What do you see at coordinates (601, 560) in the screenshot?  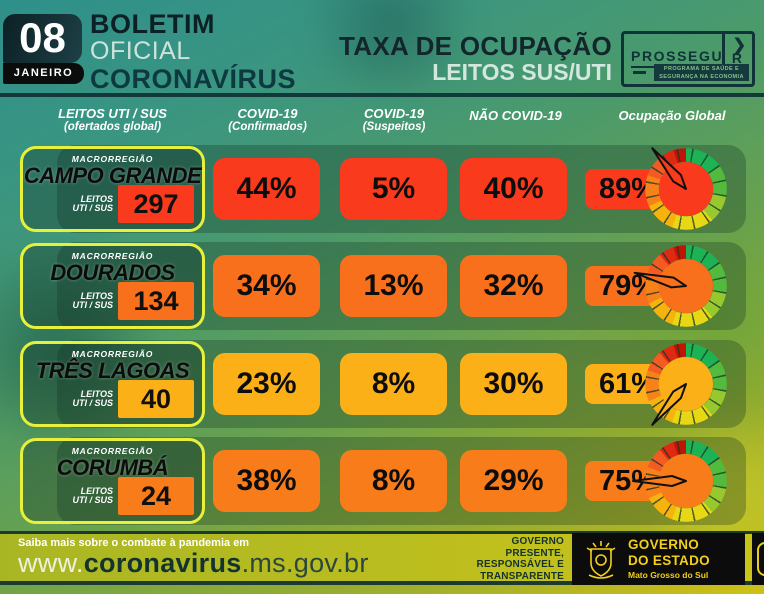 I see `ms-coat-of-arms-icon` at bounding box center [601, 560].